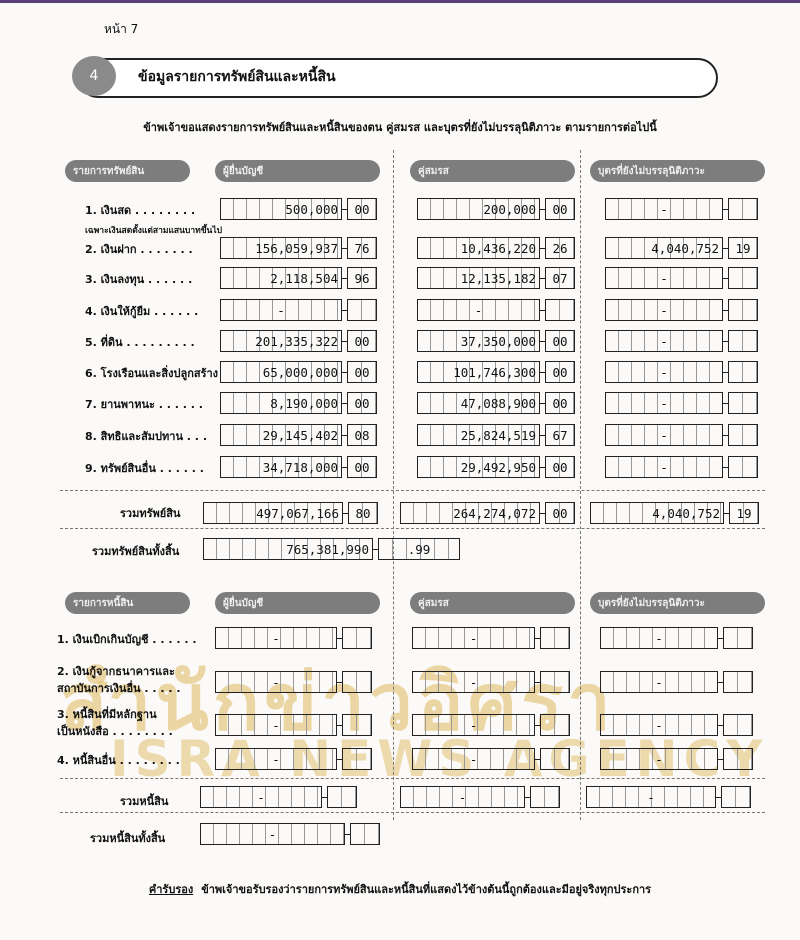 This screenshot has width=800, height=940. Describe the element at coordinates (492, 603) in the screenshot. I see `liabilities-header-2: คู่สมรส` at that location.